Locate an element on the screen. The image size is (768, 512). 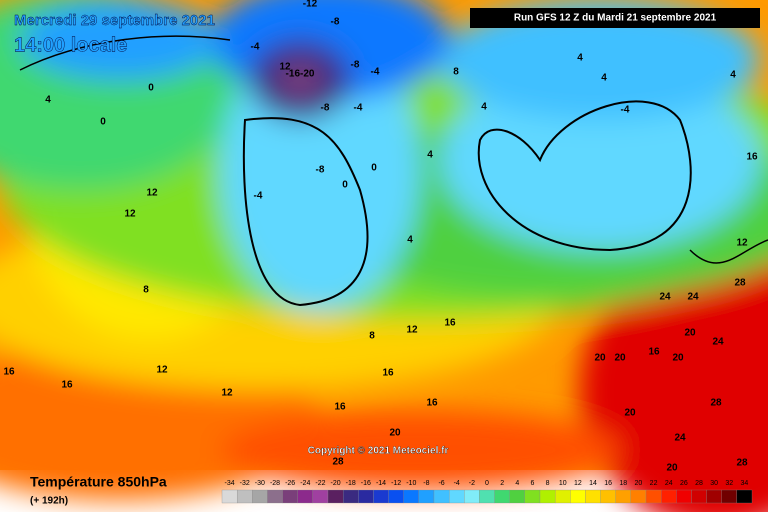
legend-tick-label: 22 is located at coordinates (654, 483).